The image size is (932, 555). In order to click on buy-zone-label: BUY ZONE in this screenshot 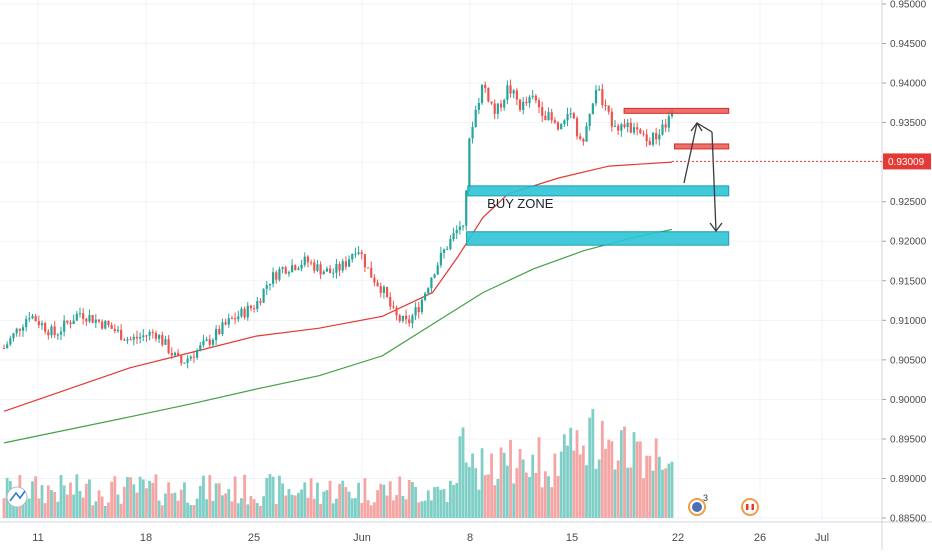, I will do `click(520, 203)`.